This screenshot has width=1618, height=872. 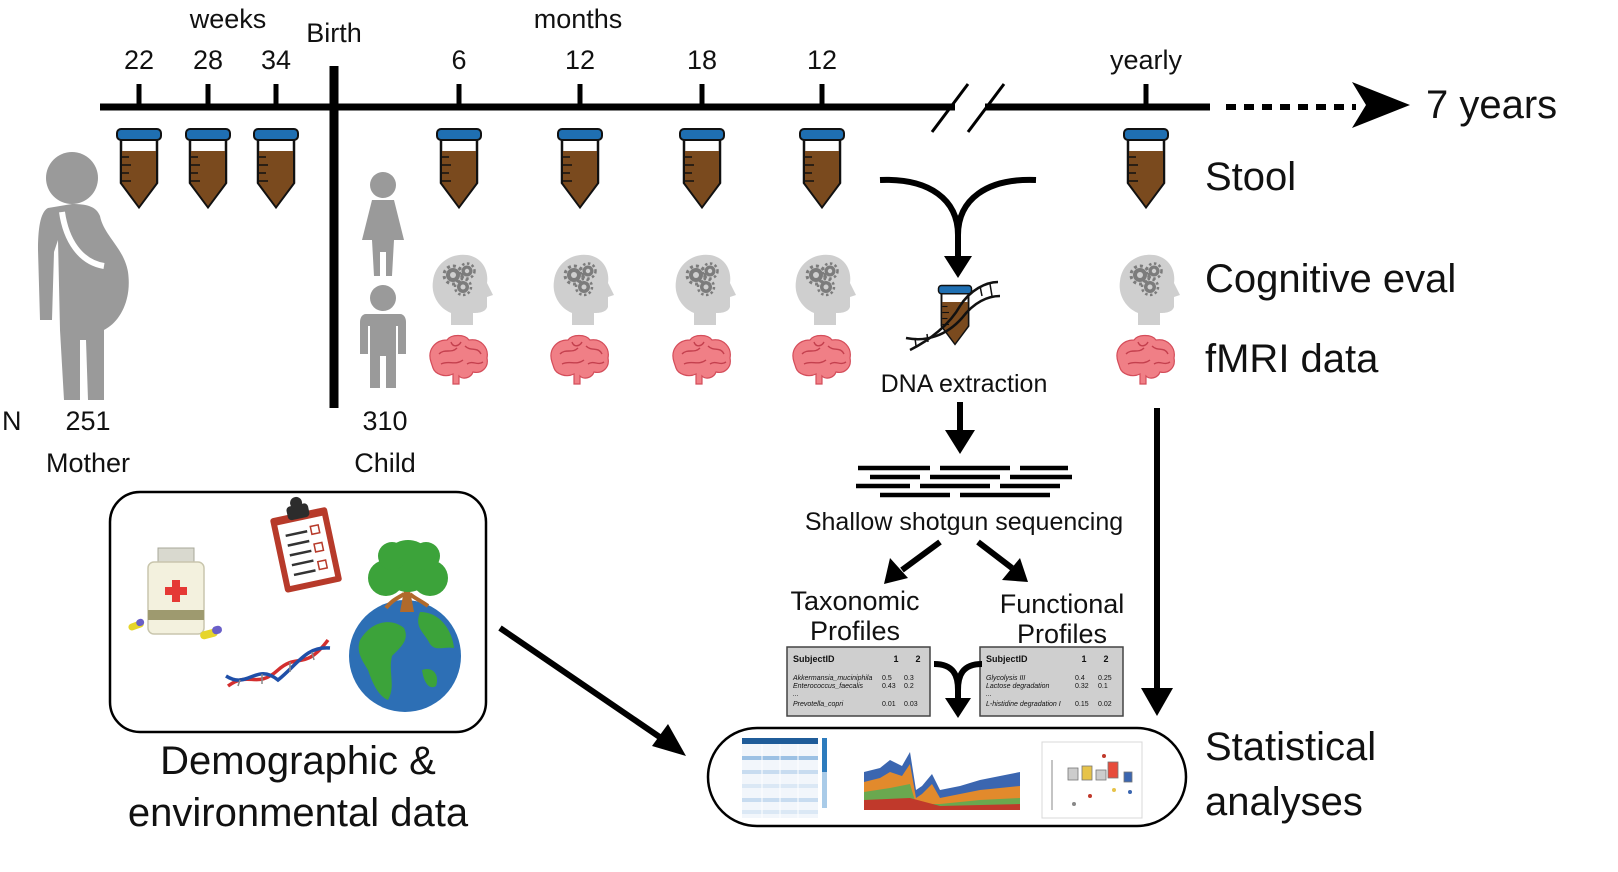 What do you see at coordinates (228, 19) in the screenshot?
I see `weeks-label: weeks` at bounding box center [228, 19].